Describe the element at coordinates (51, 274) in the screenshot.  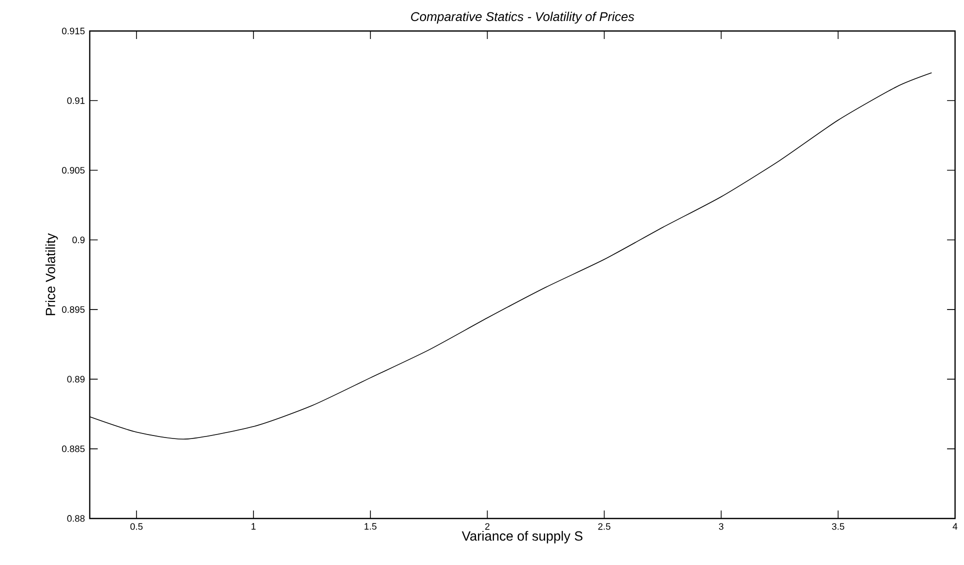
I see `y-axis-title: Price Volatility` at that location.